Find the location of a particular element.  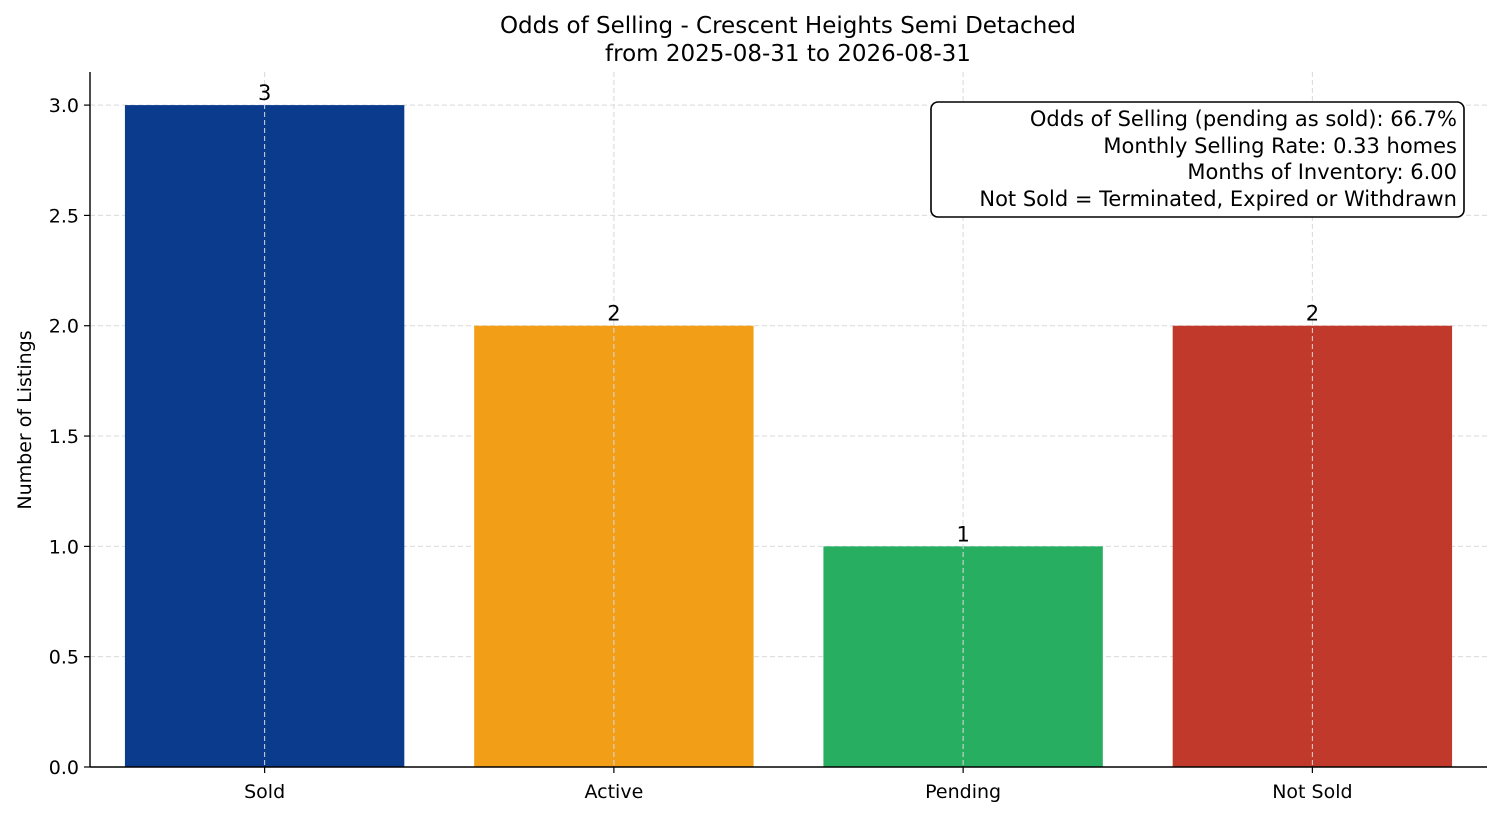

annotation-line-odds: Odds of Selling (pending as sold): 66.7% is located at coordinates (1243, 119).